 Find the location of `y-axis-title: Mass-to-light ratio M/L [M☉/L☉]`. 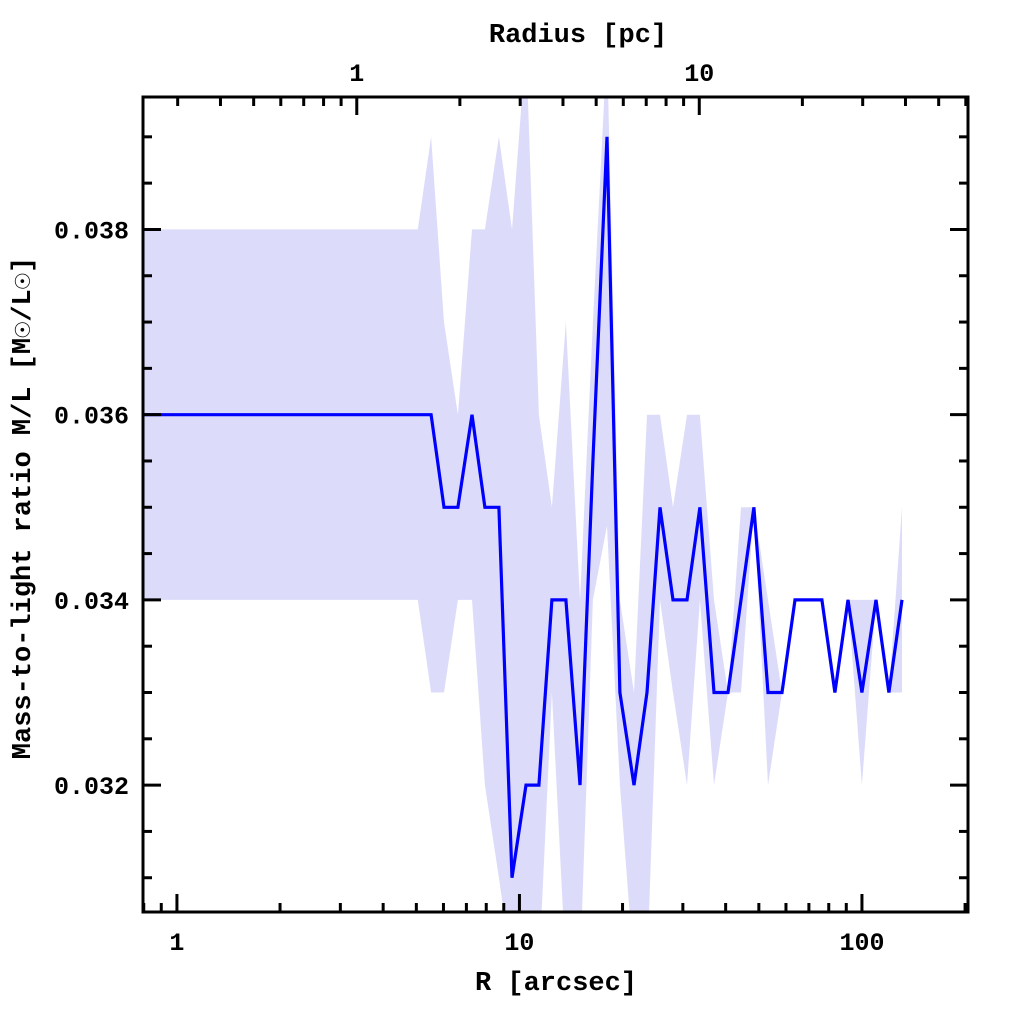

y-axis-title: Mass-to-light ratio M/L [M☉/L☉] is located at coordinates (24, 508).